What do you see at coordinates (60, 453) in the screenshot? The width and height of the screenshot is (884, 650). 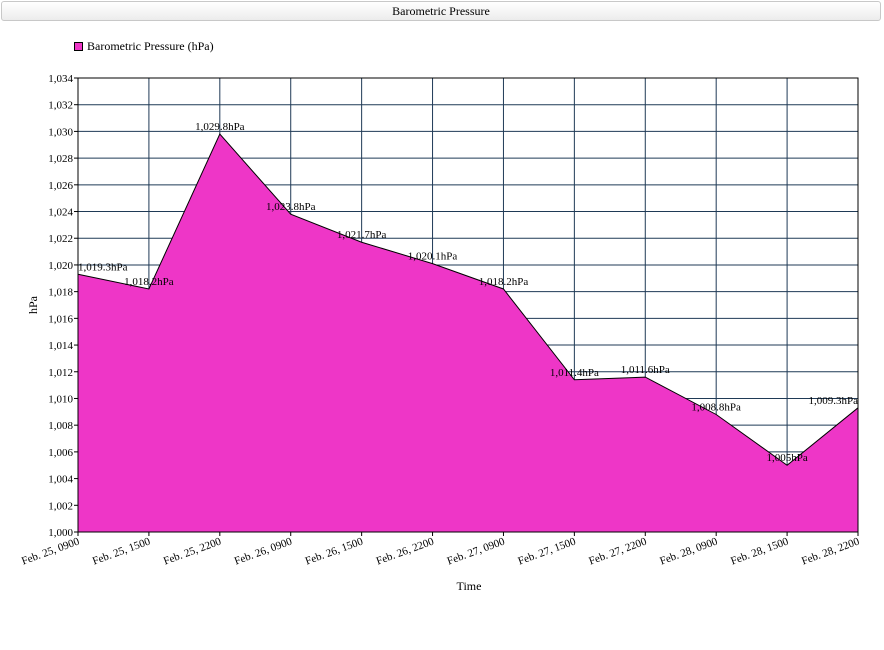 I see `y-tick-label: 1,006` at bounding box center [60, 453].